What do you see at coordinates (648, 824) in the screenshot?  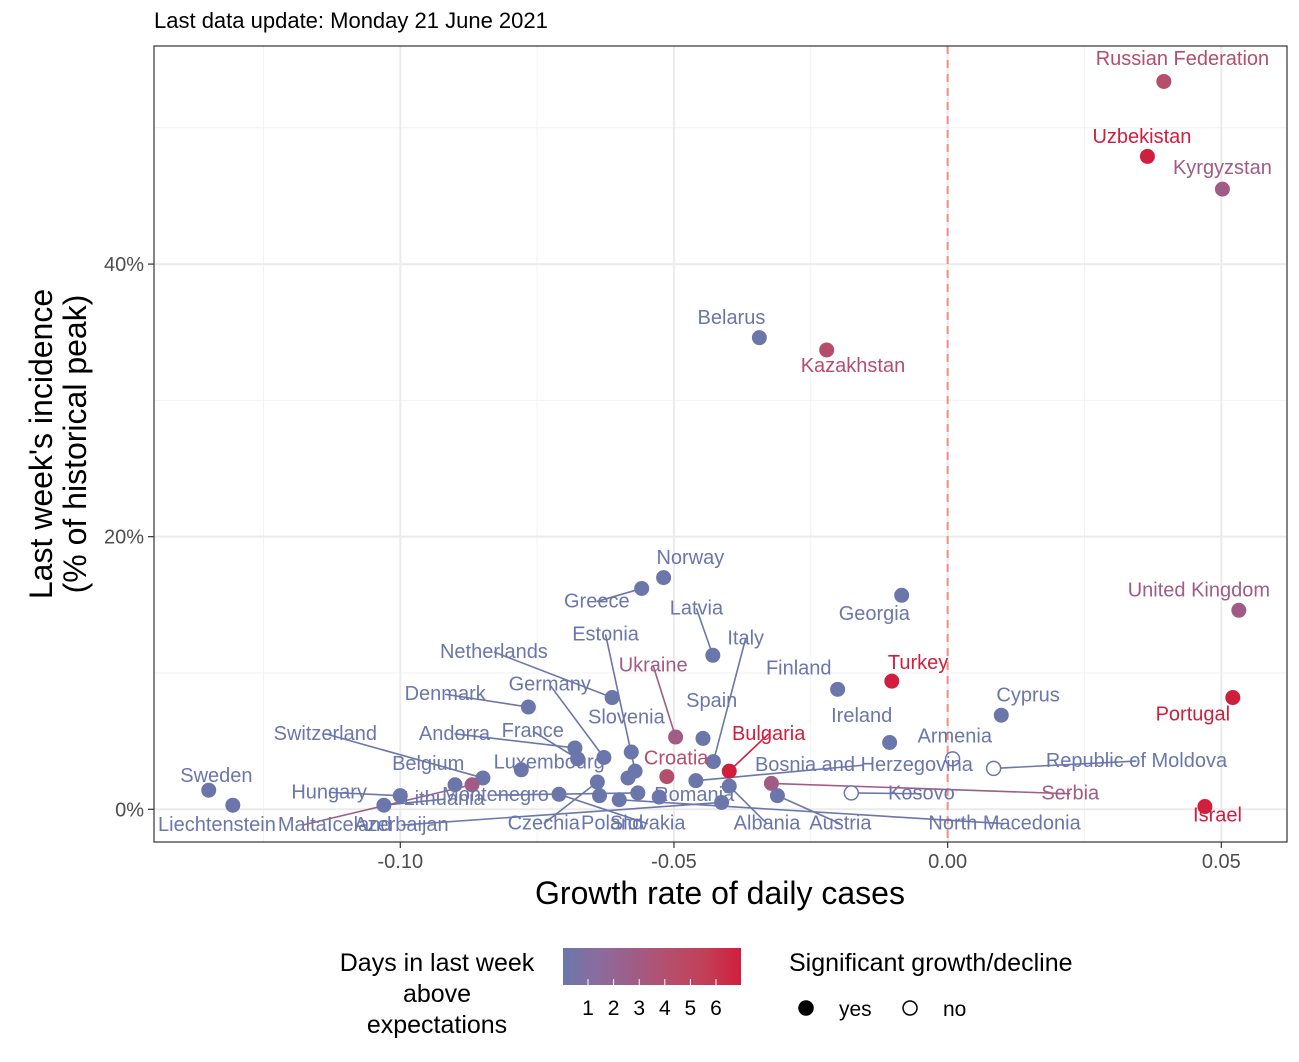 I see `point-label: Slovakia` at bounding box center [648, 824].